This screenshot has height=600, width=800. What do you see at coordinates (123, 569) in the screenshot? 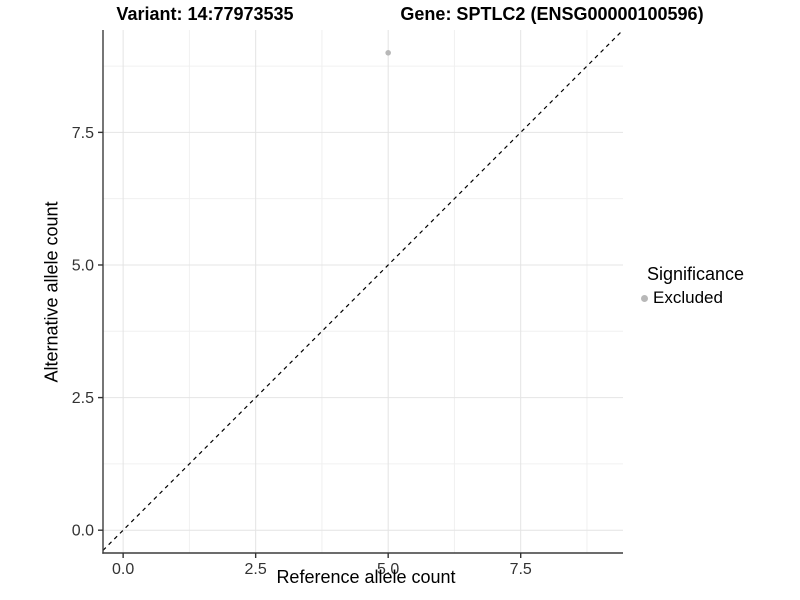
I see `x-tick-label: 0.0` at bounding box center [123, 569].